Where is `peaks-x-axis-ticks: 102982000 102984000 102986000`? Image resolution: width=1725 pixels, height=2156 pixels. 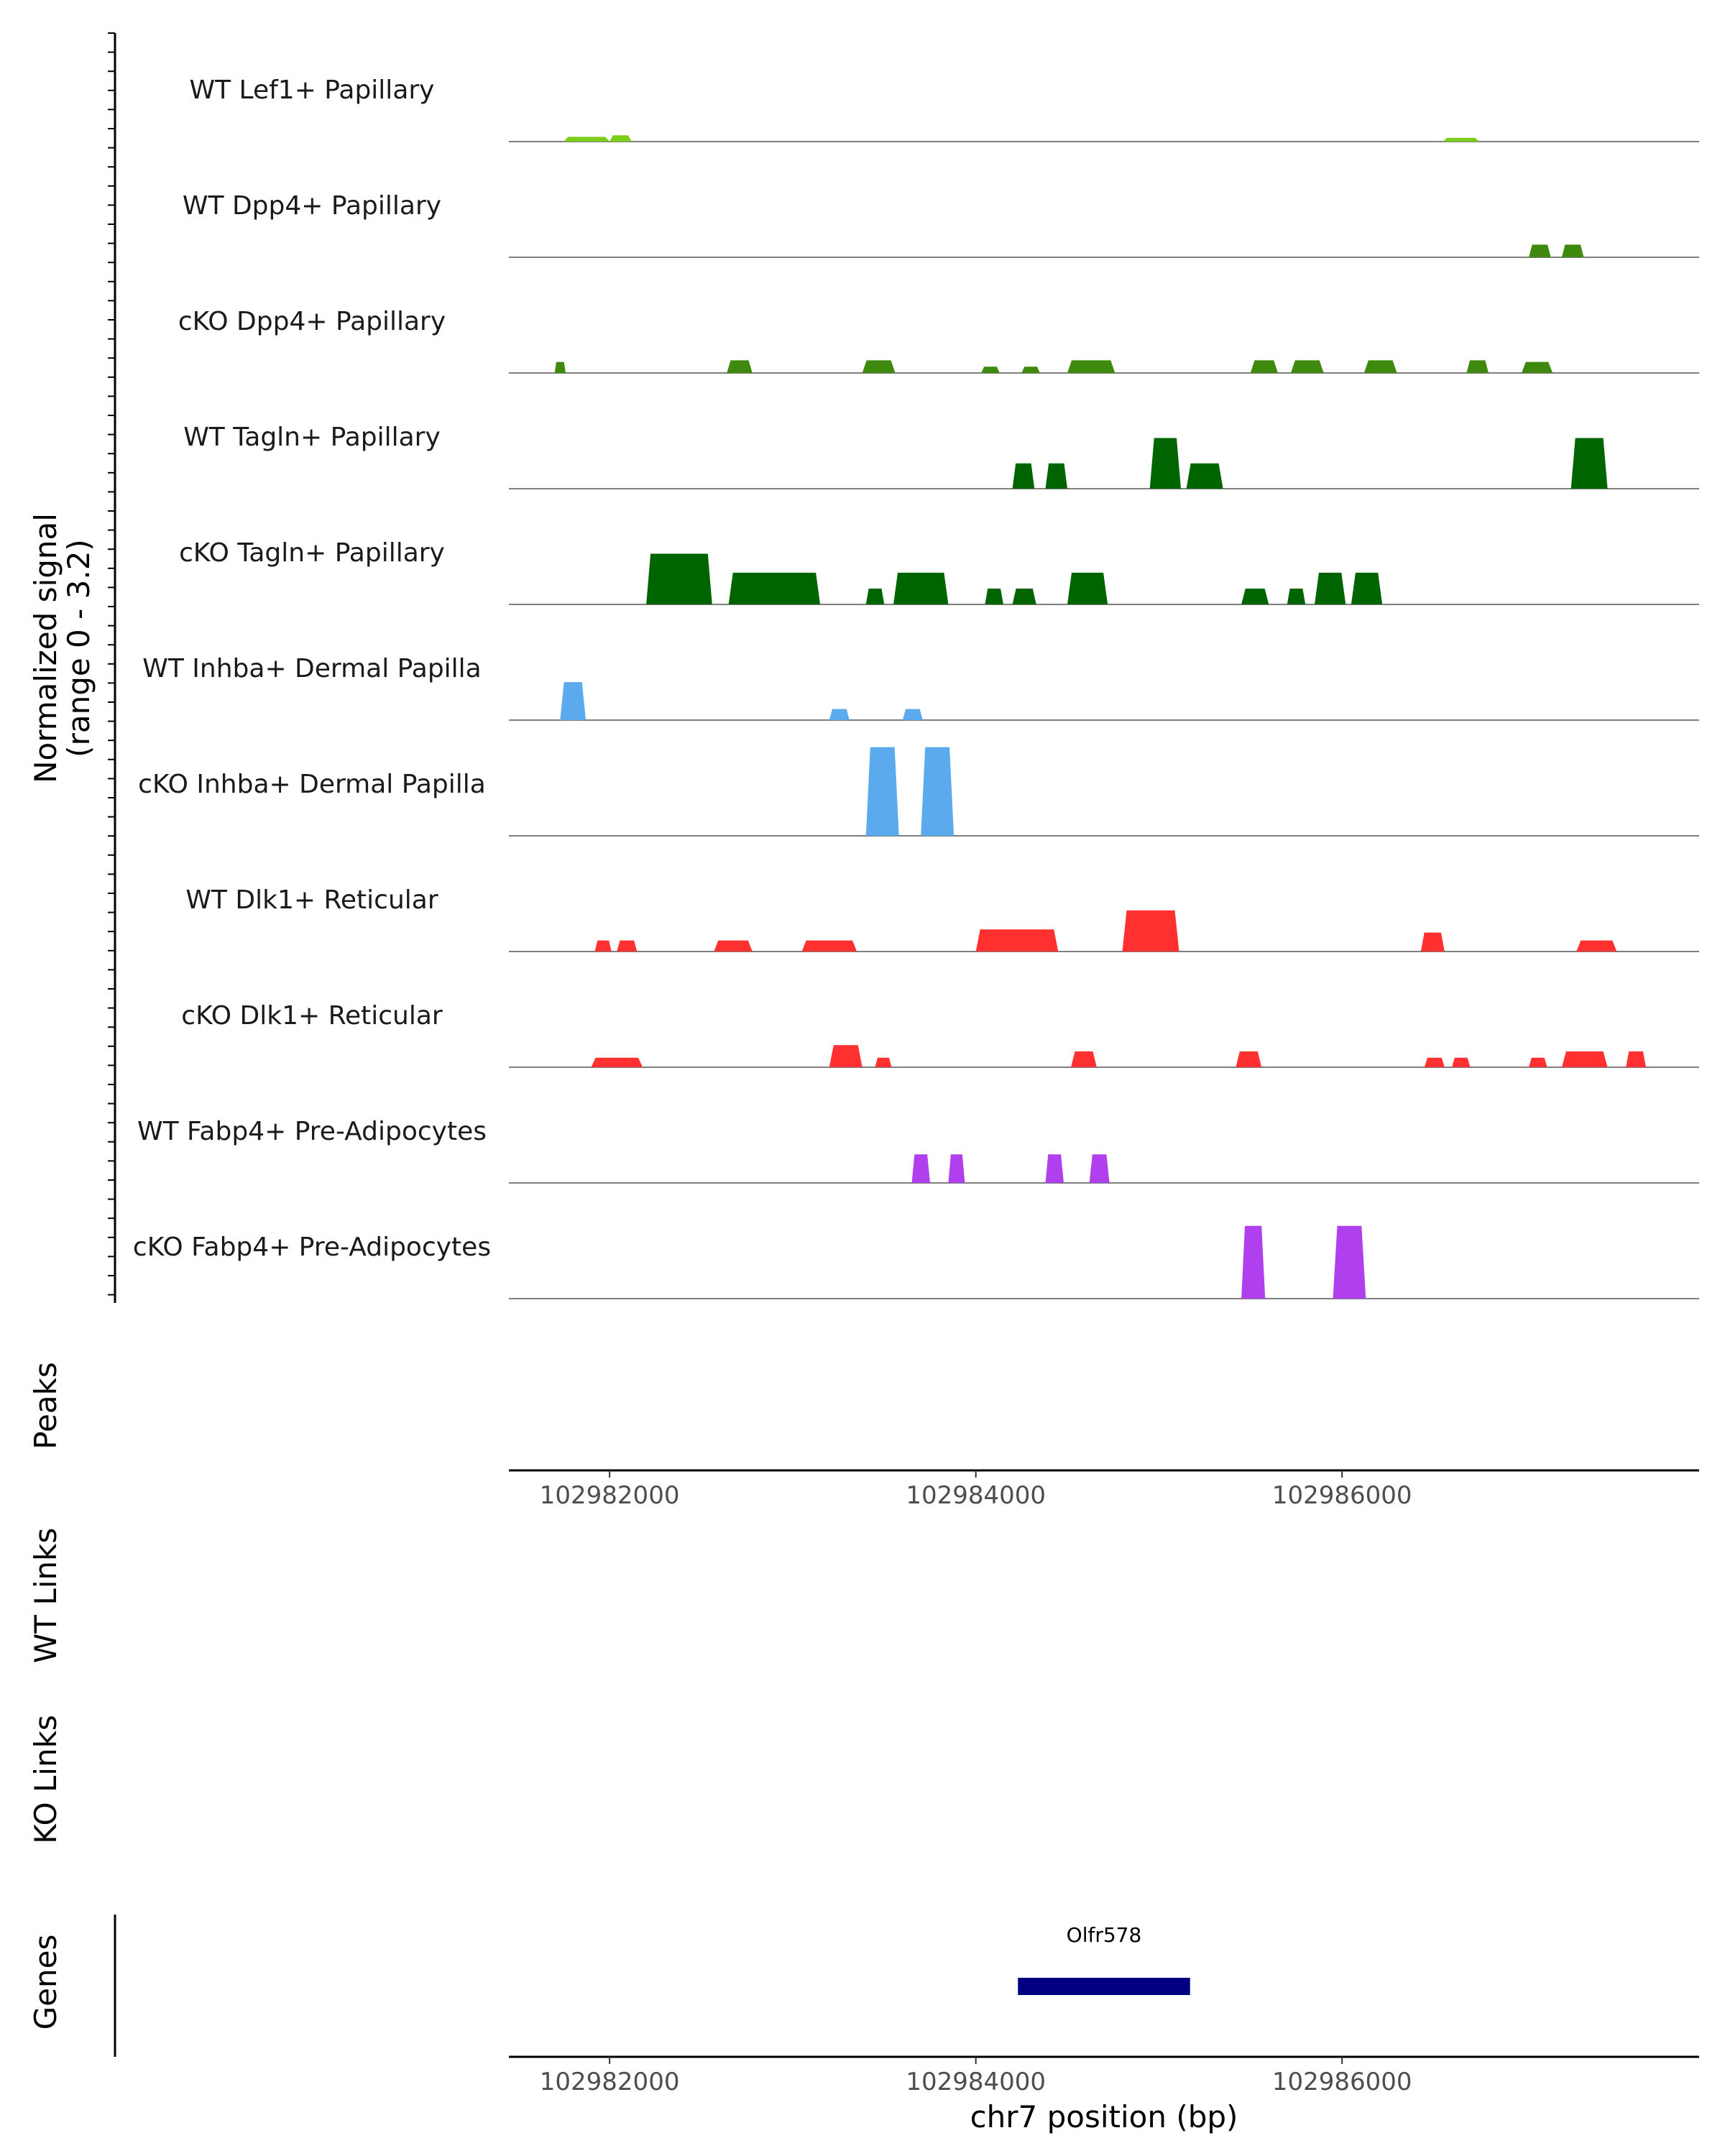
peaks-x-axis-ticks: 102982000 102984000 102986000 is located at coordinates (976, 1490).